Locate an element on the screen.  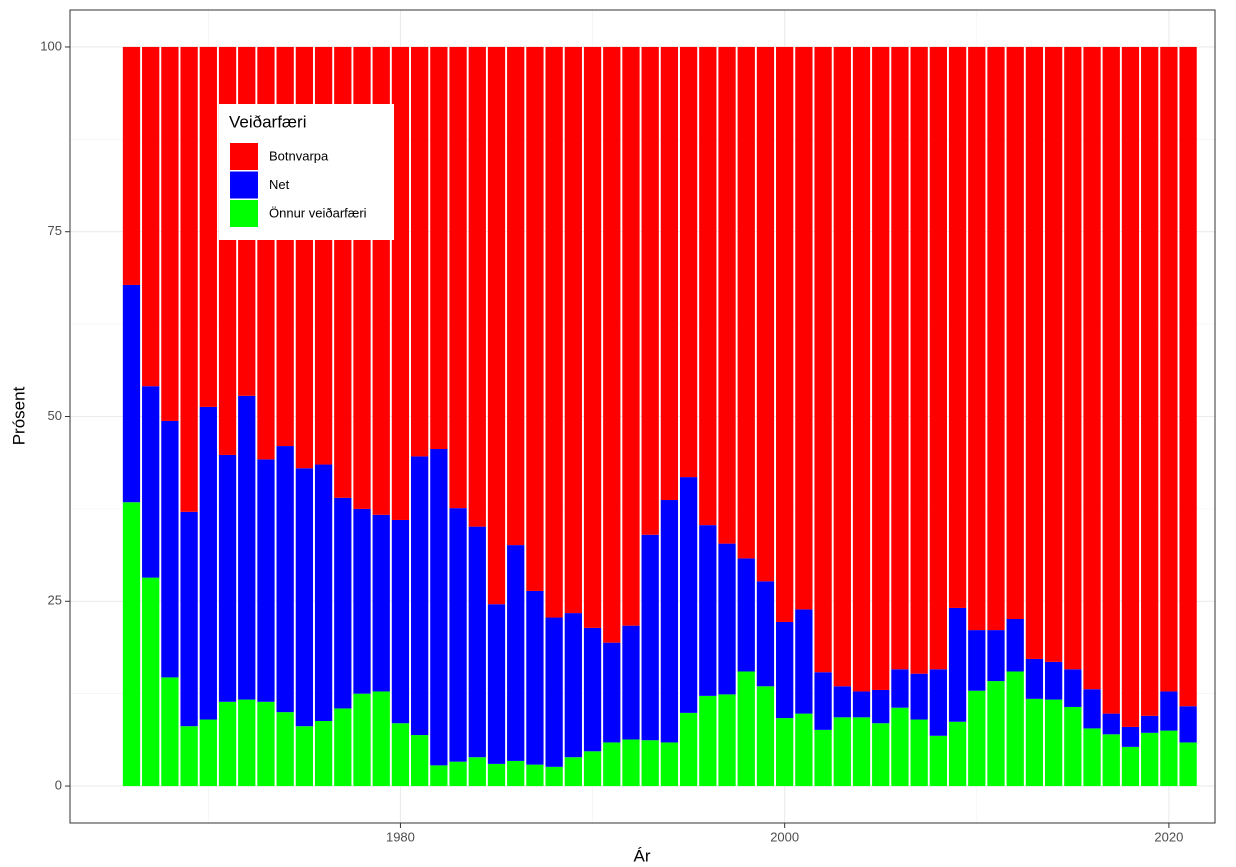
x-axis-title: Ár is located at coordinates (642, 855).